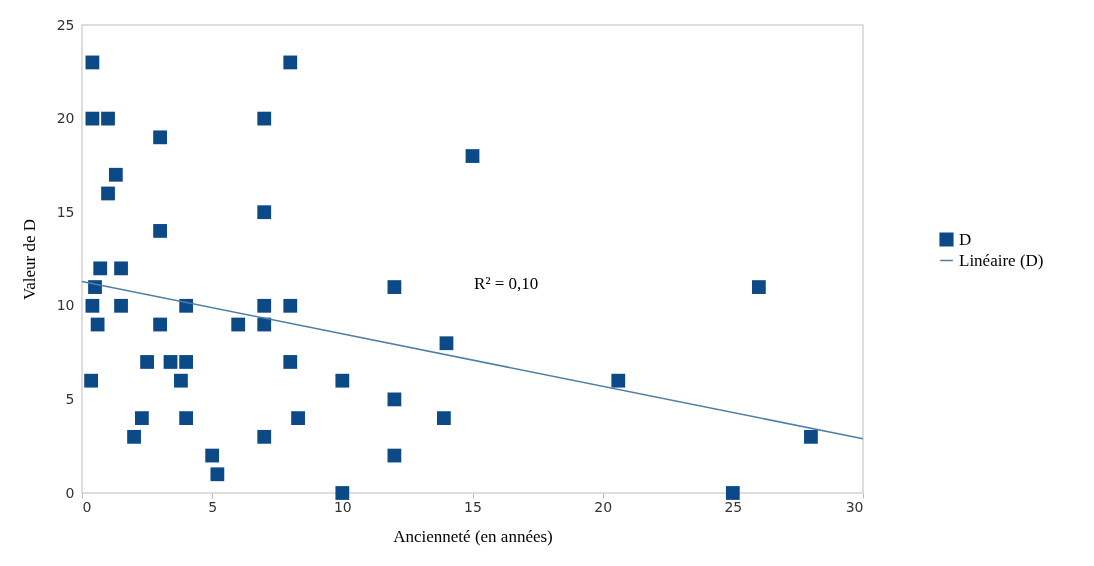 The width and height of the screenshot is (1094, 566). What do you see at coordinates (473, 506) in the screenshot?
I see `x-tick-label: 15` at bounding box center [473, 506].